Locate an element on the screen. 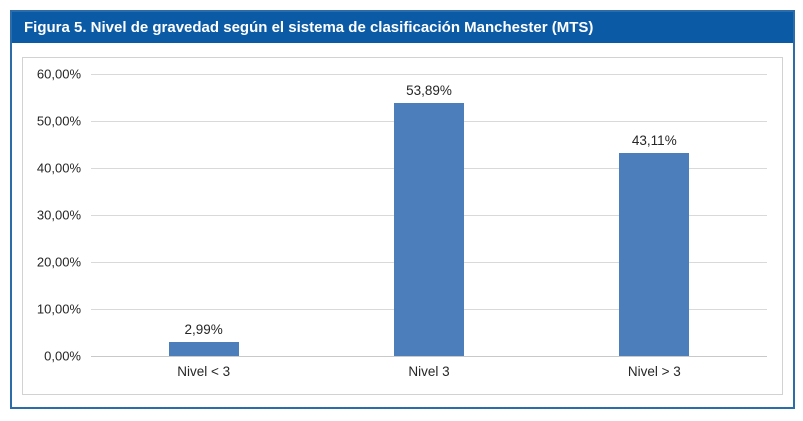  x-axis-category-label: Nivel 3 is located at coordinates (429, 371).